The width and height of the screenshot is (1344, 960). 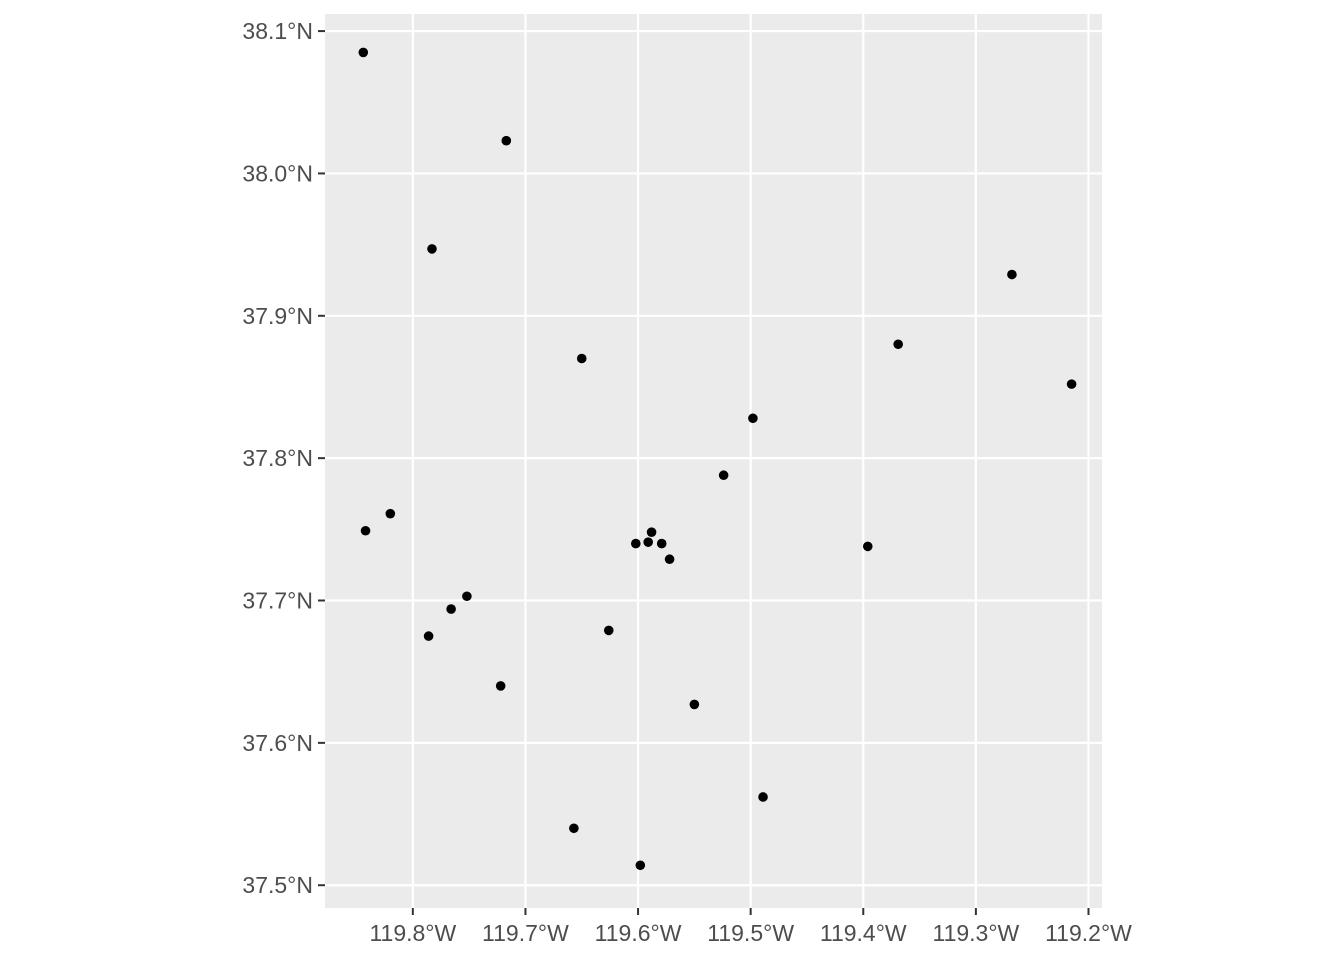 What do you see at coordinates (277, 173) in the screenshot?
I see `y-tick-label: 38.0°N` at bounding box center [277, 173].